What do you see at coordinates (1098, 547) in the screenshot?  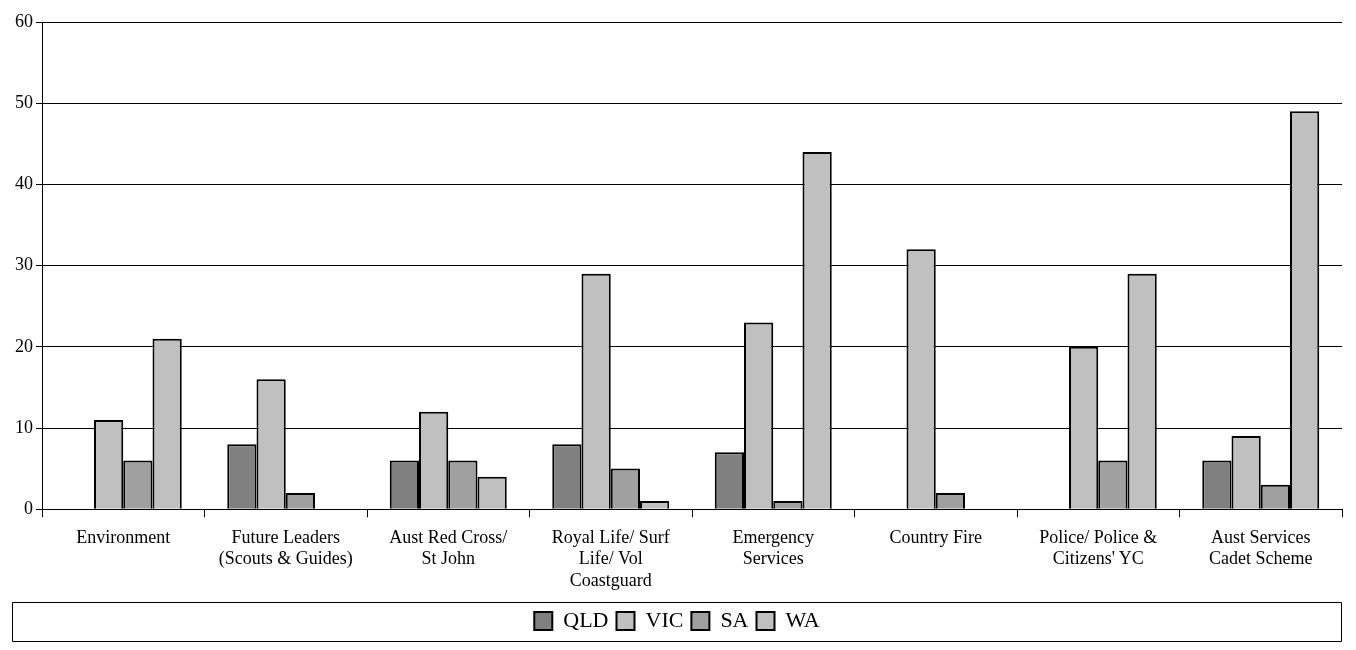 I see `x-tick-label: Police/ Police & Citizens' YC` at bounding box center [1098, 547].